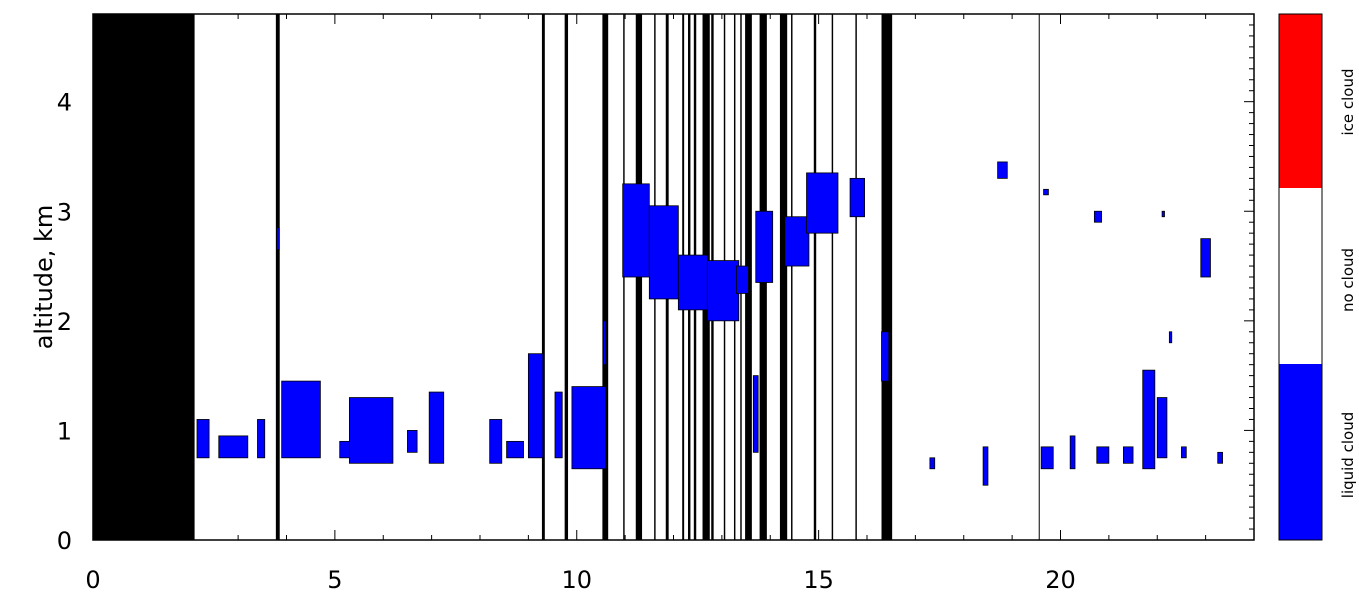 This screenshot has width=1359, height=596. I want to click on x-tick-label: 10, so click(576, 580).